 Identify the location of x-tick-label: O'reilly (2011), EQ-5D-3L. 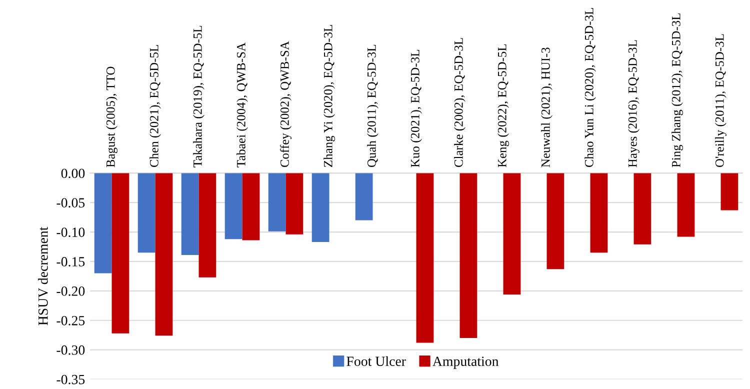
(720, 101).